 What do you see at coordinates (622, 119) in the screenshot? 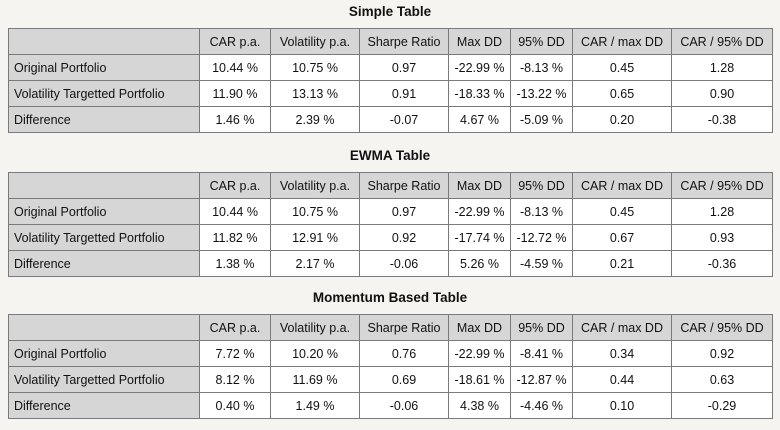
I see `table-cell: 0.20` at bounding box center [622, 119].